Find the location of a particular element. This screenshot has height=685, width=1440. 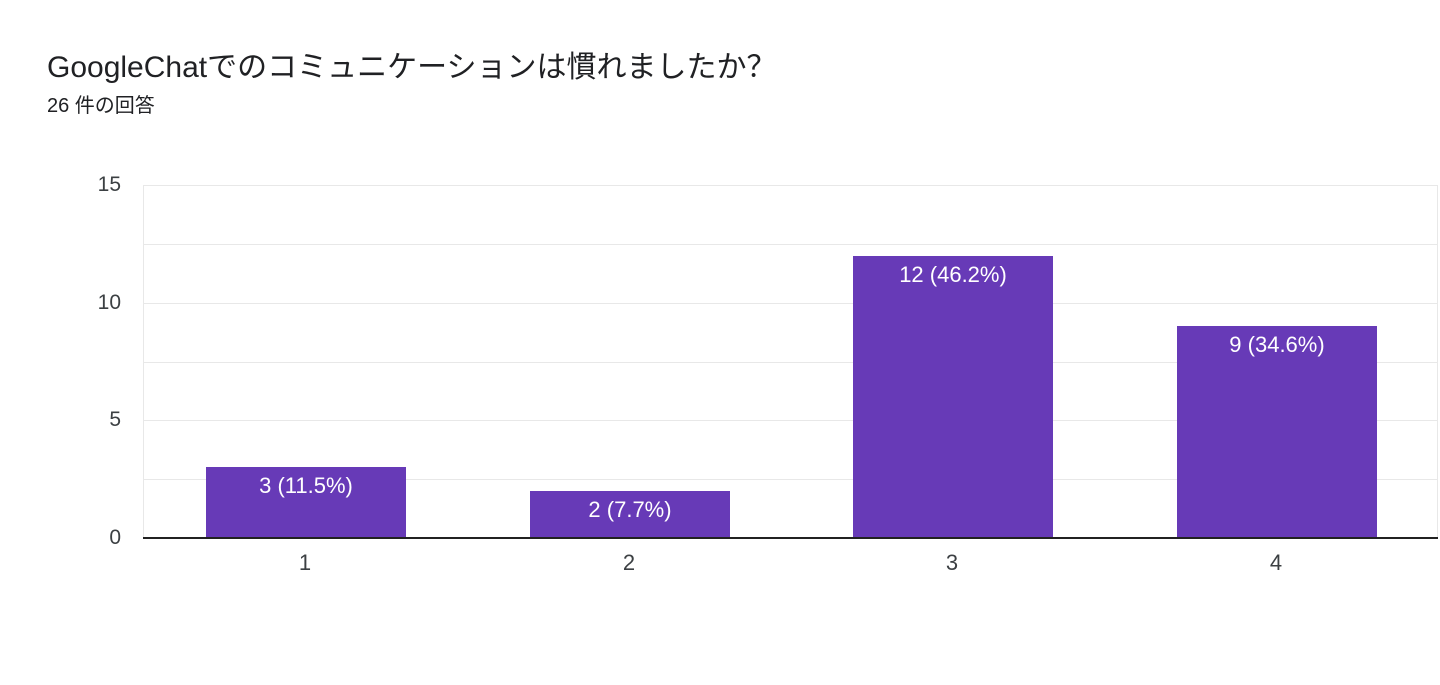

bar-value-label: 9 (34.6%) is located at coordinates (1277, 344).